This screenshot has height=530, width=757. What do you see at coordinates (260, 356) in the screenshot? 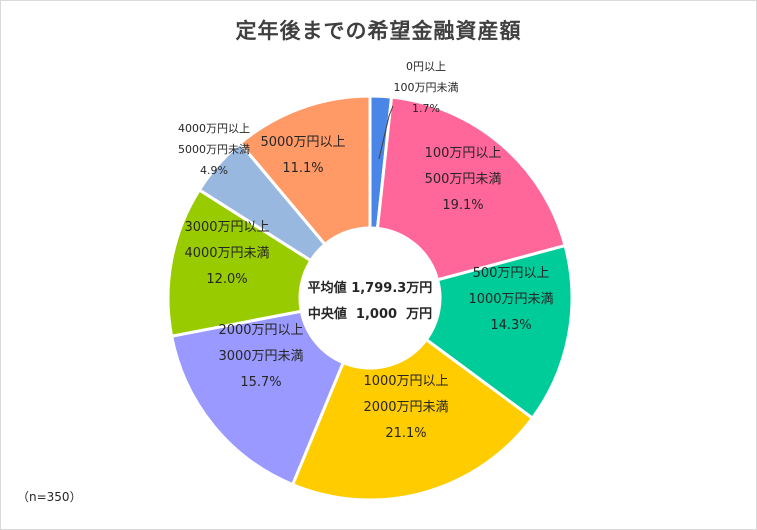
I see `slice-label-4: 3000万円未満` at bounding box center [260, 356].